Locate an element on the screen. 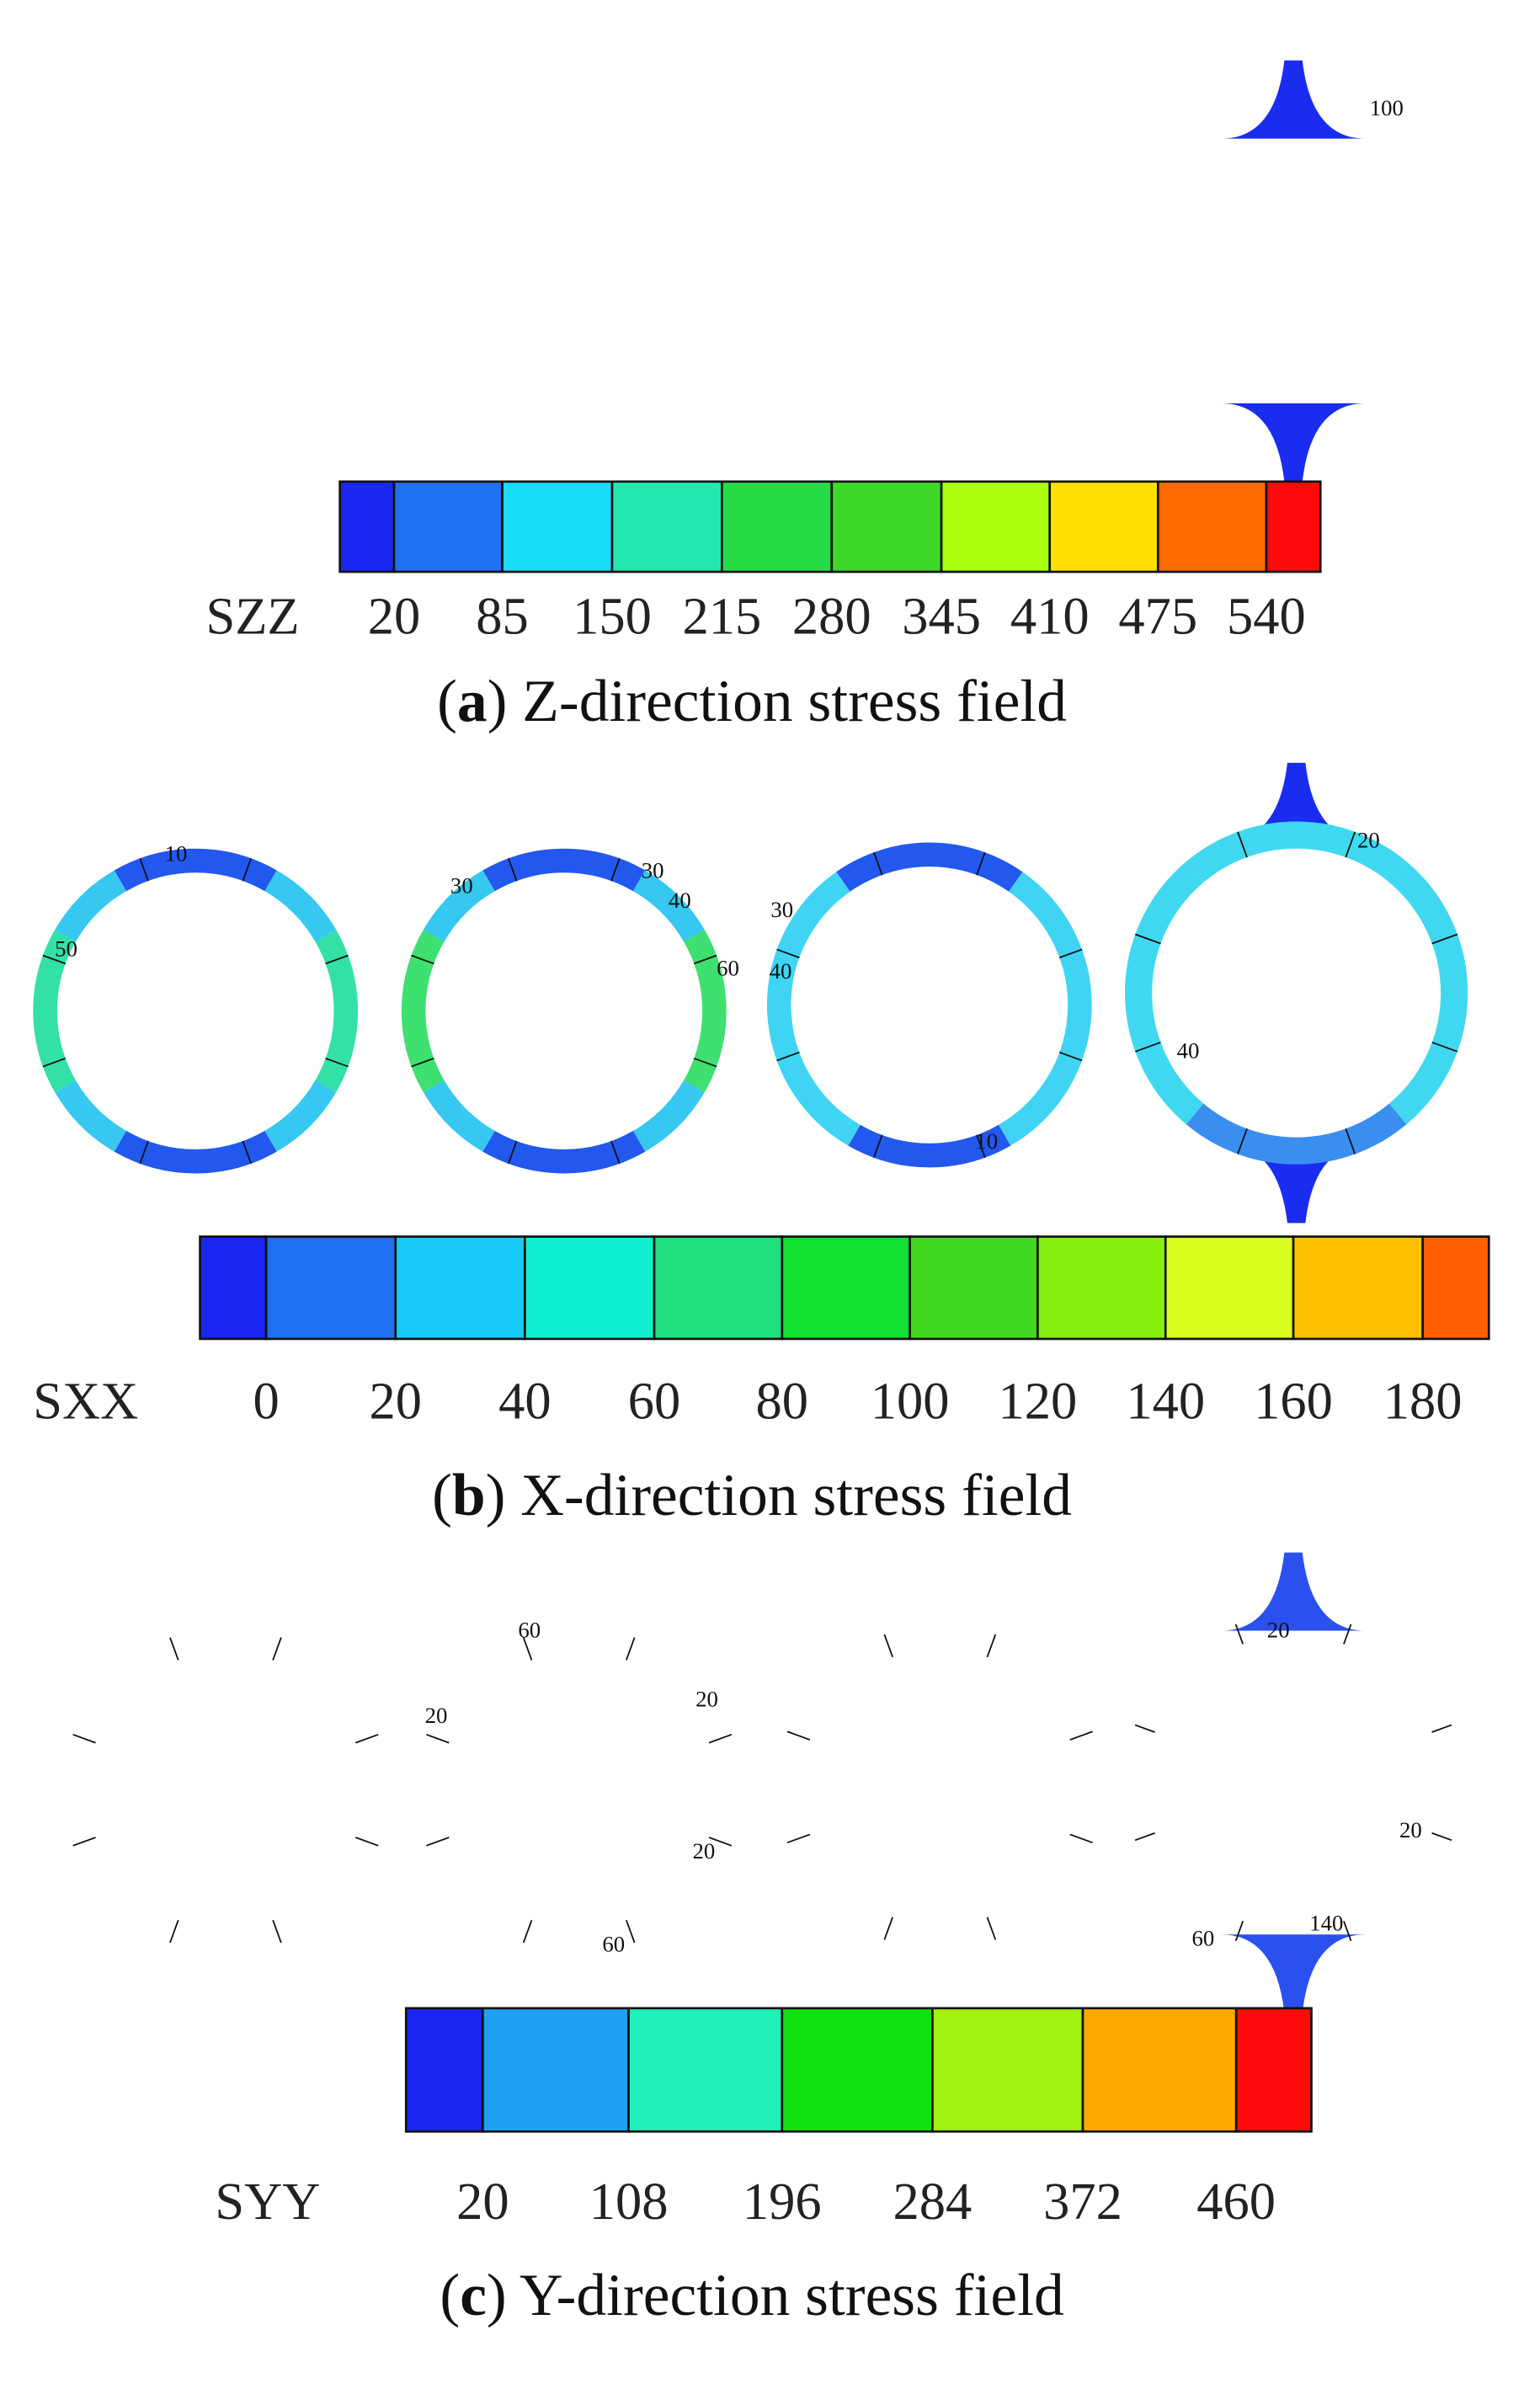  contour-label: 60 is located at coordinates (1203, 1939).